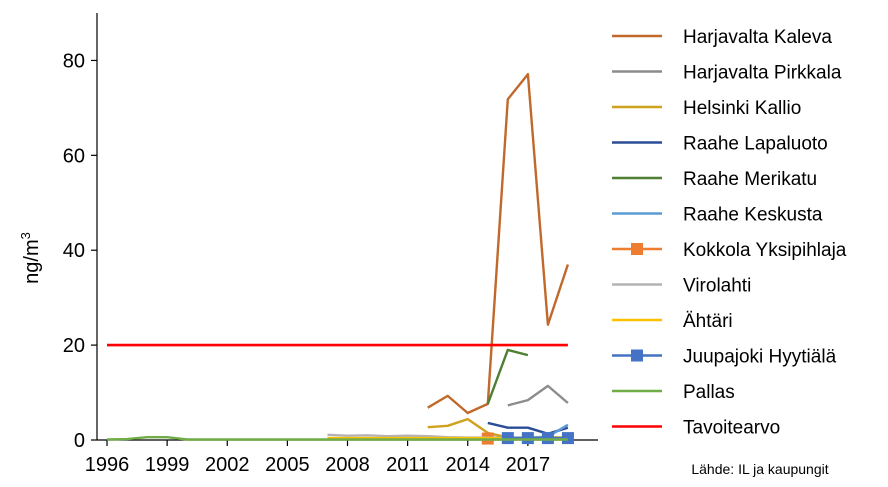 This screenshot has height=487, width=888. What do you see at coordinates (753, 215) in the screenshot?
I see `legend-label: Raahe Keskusta` at bounding box center [753, 215].